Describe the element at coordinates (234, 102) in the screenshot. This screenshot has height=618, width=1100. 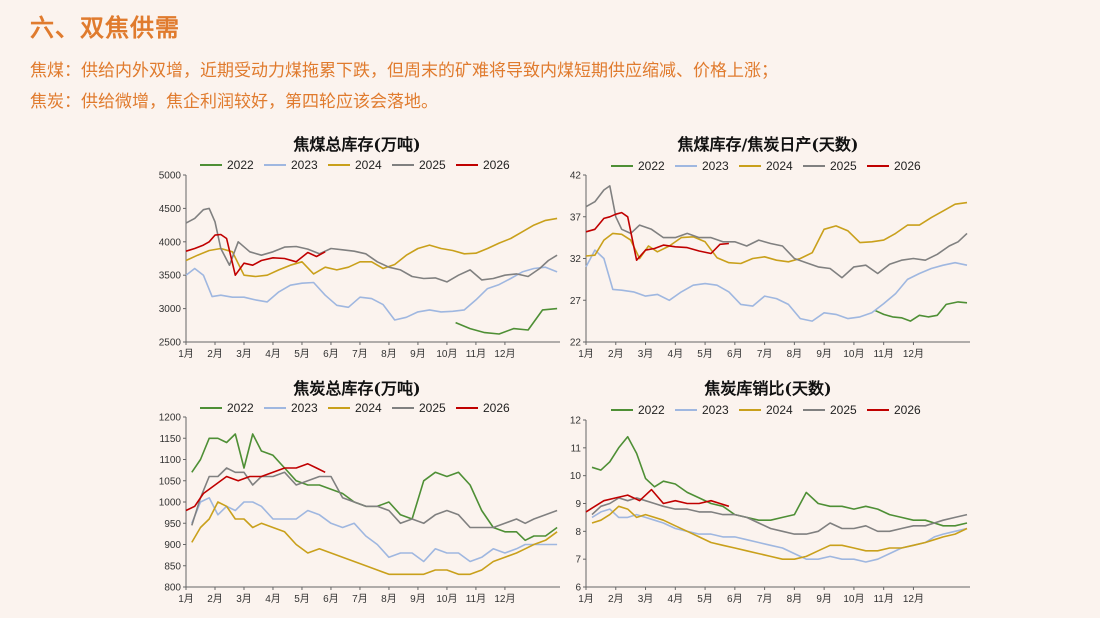
I see `coke-summary: 焦炭：供给微增，焦企利润较好，第四轮应该会落地。` at that location.